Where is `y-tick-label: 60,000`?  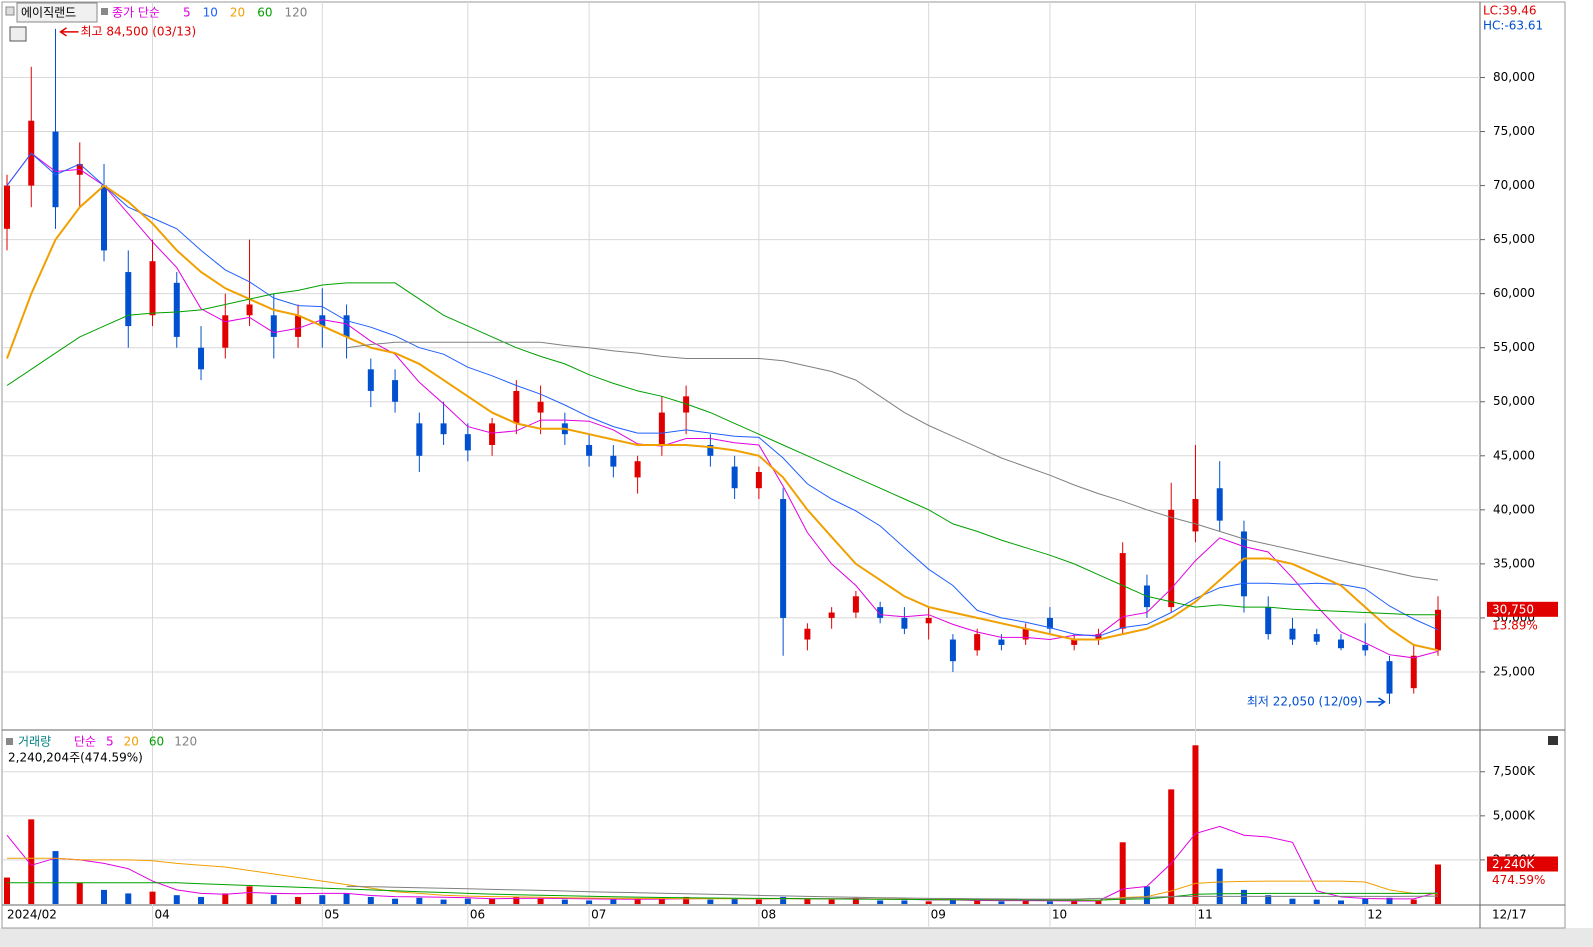
y-tick-label: 60,000 is located at coordinates (1514, 293).